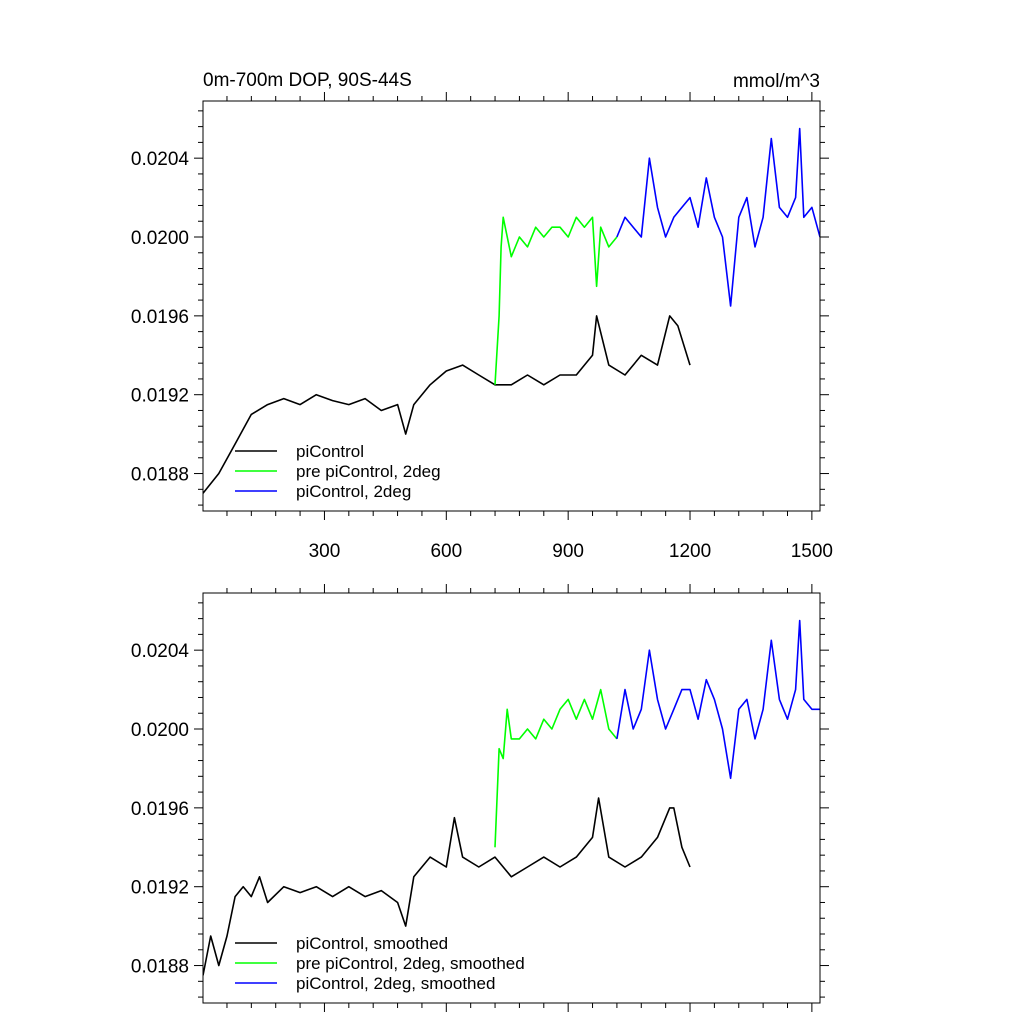 The height and width of the screenshot is (1024, 1024). I want to click on x-tick-label: 900, so click(568, 551).